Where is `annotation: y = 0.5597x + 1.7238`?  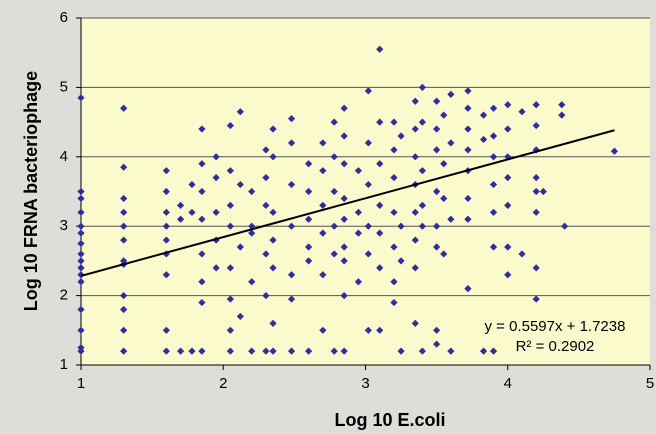 annotation: y = 0.5597x + 1.7238 is located at coordinates (555, 326).